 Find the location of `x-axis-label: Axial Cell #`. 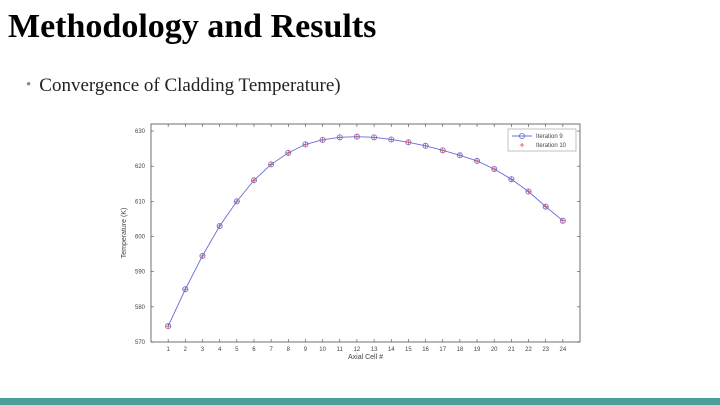

x-axis-label: Axial Cell # is located at coordinates (365, 357).